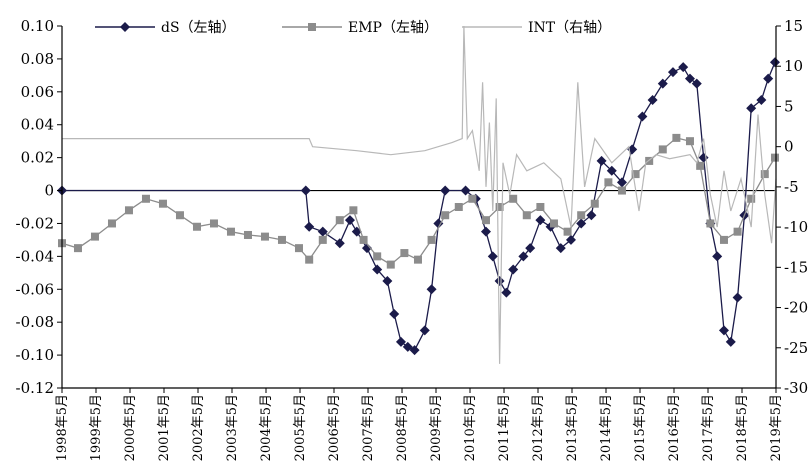 This screenshot has width=812, height=476. I want to click on right-axis-tick-label: 0, so click(789, 147).